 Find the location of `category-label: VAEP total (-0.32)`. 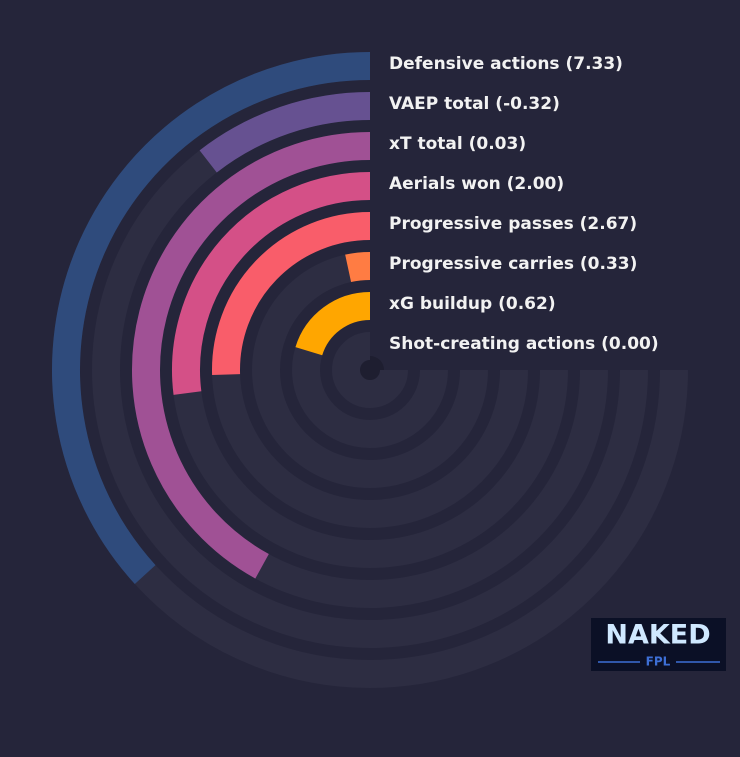

category-label: VAEP total (-0.32) is located at coordinates (474, 104).